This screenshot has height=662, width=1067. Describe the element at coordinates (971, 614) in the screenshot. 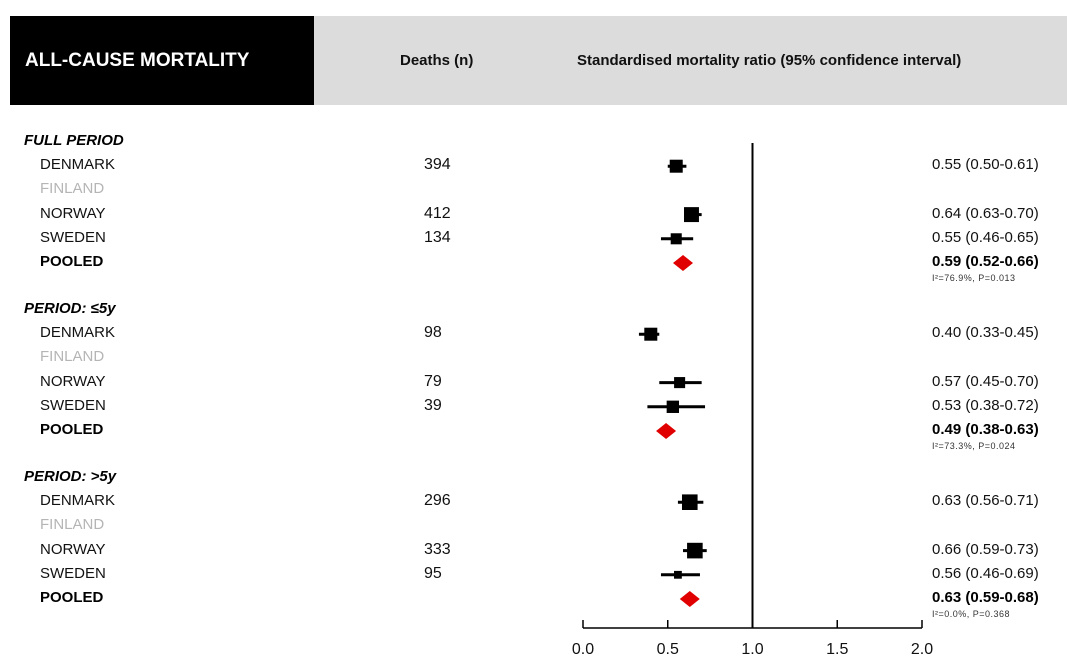

I see `heterogeneity-stat: I²=0.0%, P=0.368` at that location.